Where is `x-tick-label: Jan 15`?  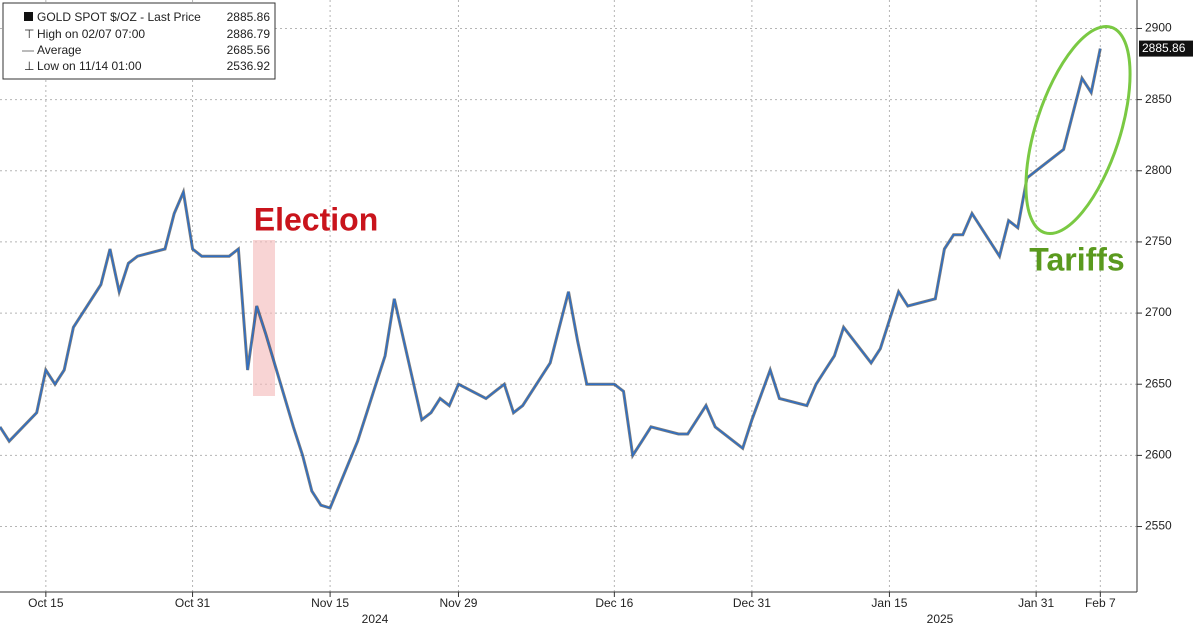
x-tick-label: Jan 15 is located at coordinates (889, 603).